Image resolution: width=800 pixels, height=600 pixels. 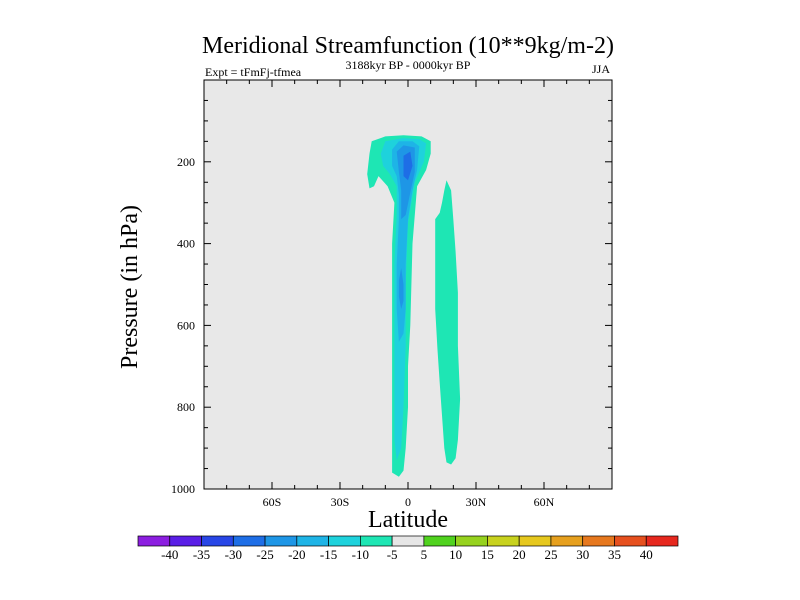 I want to click on colorbar-label: 15, so click(x=487, y=554).